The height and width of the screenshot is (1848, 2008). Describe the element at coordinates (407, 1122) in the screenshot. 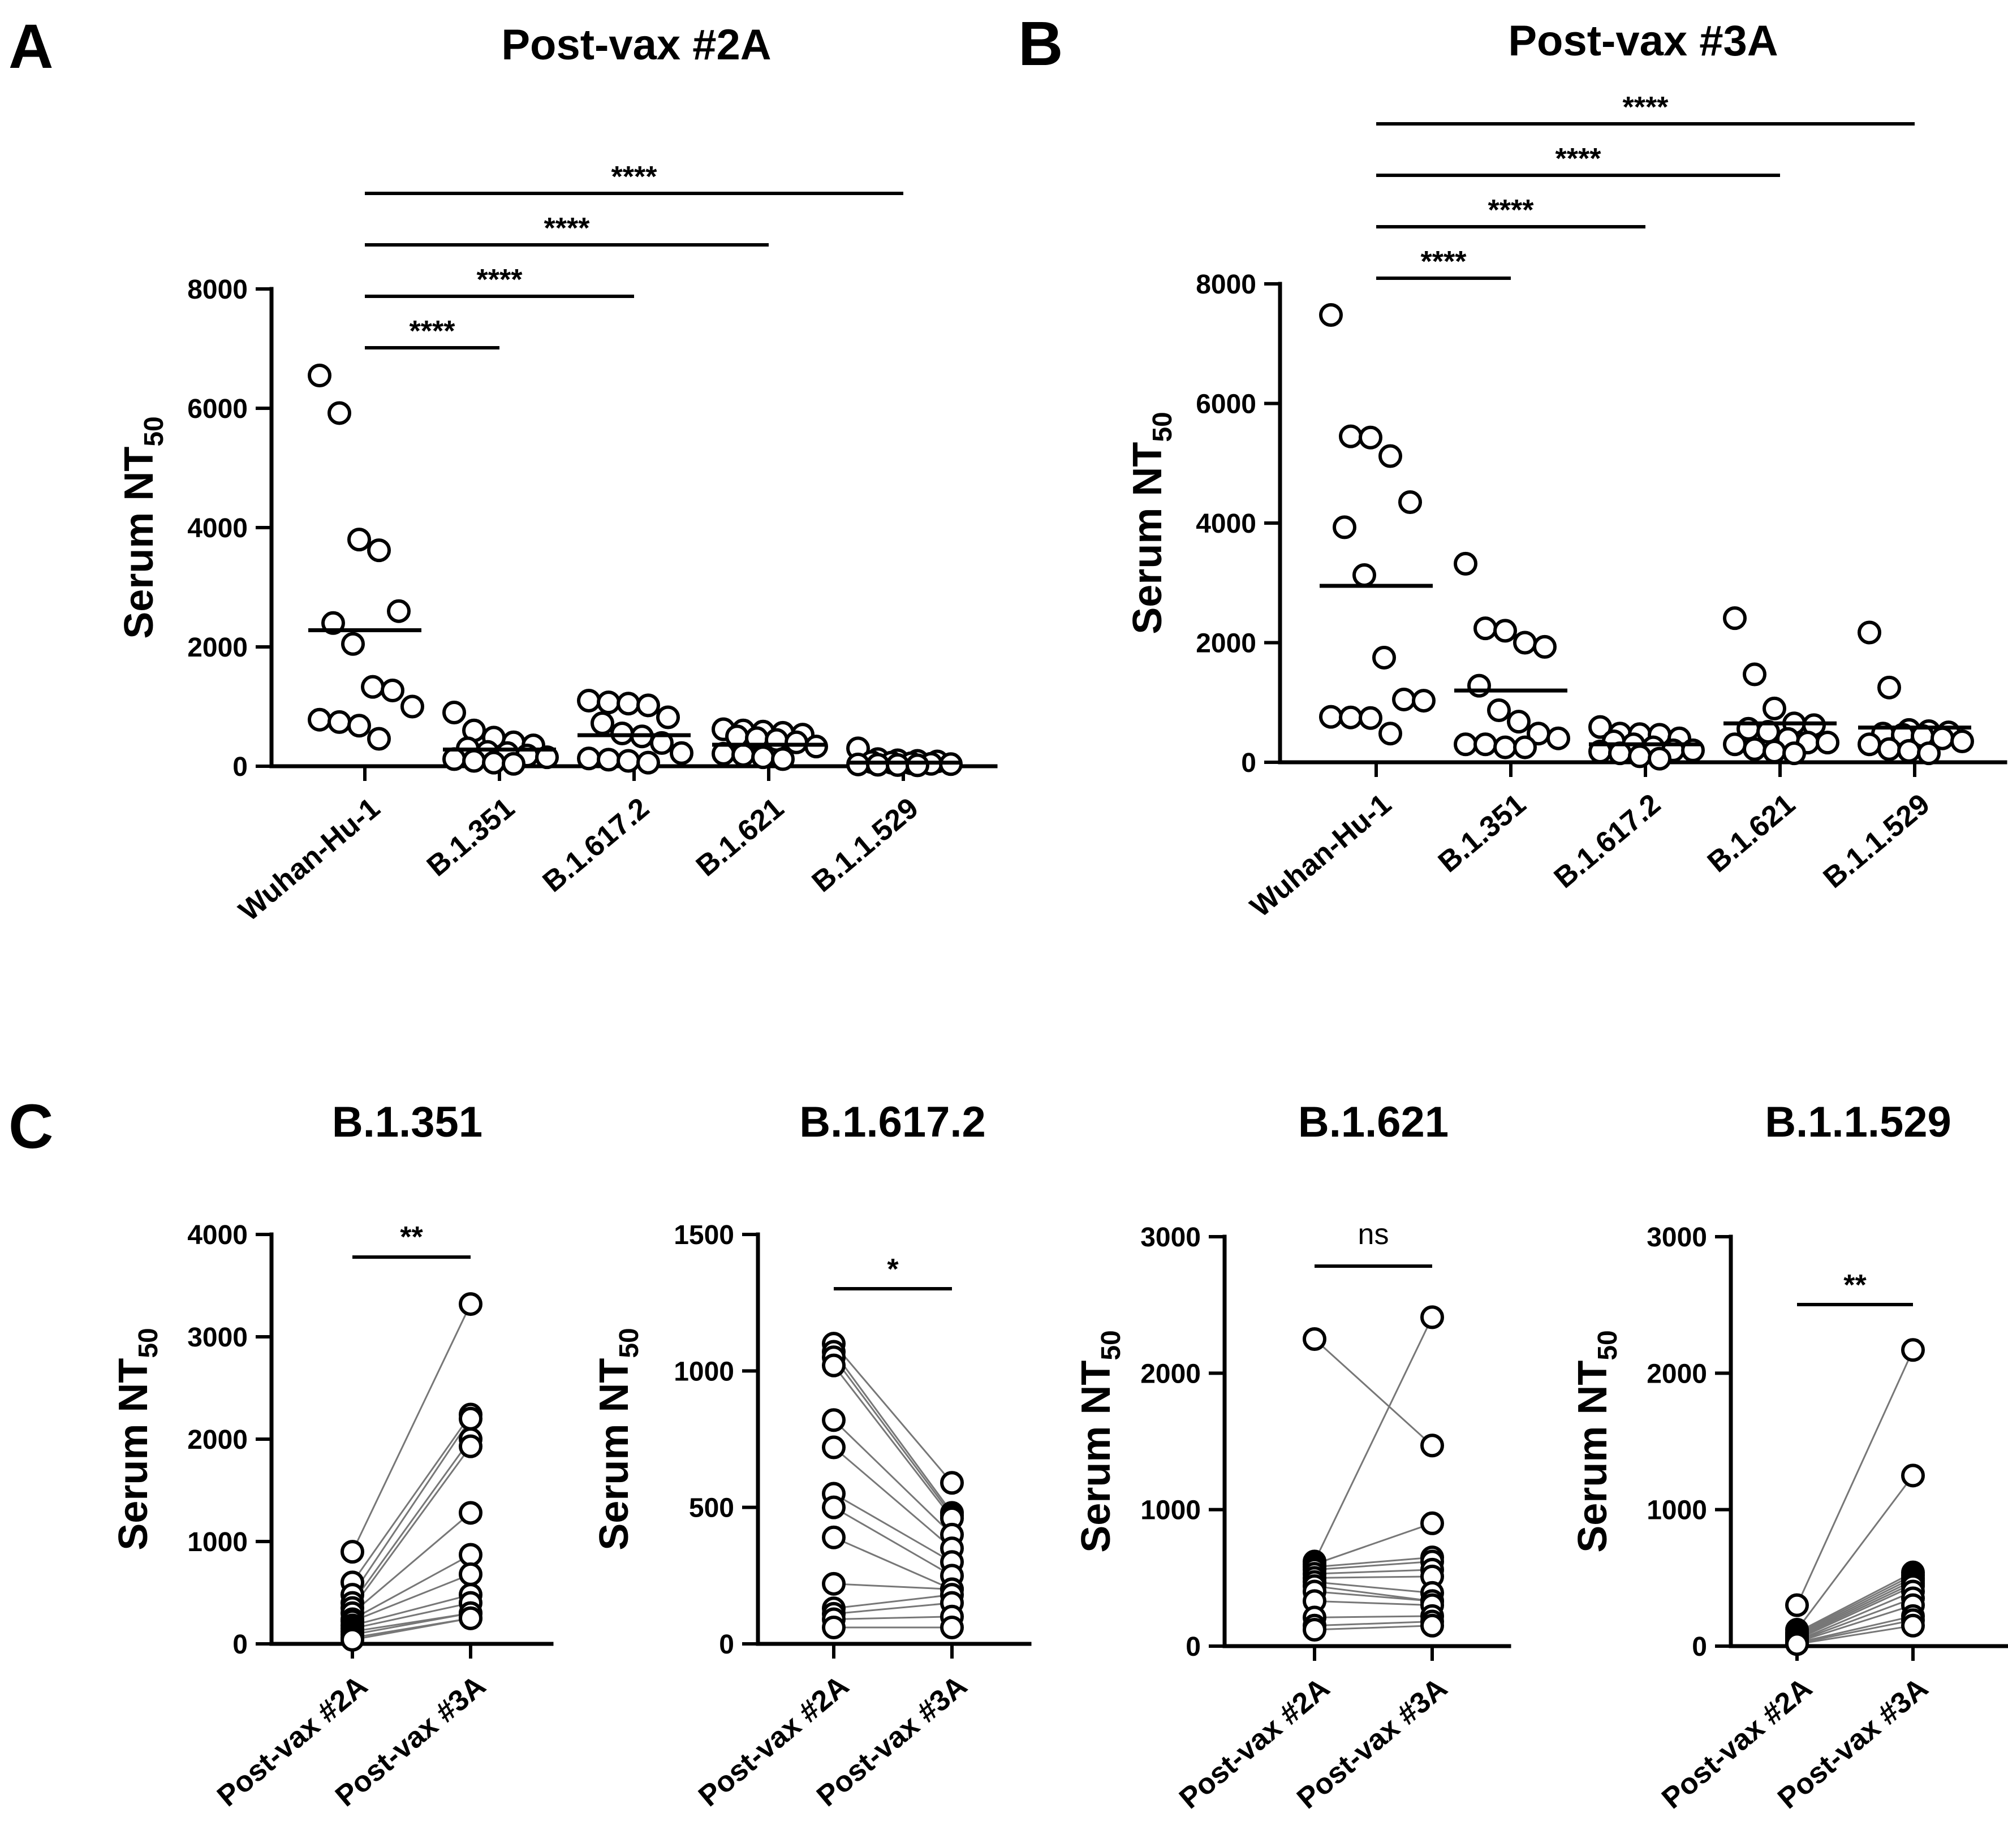

I see `chart-title: B.1.351` at that location.